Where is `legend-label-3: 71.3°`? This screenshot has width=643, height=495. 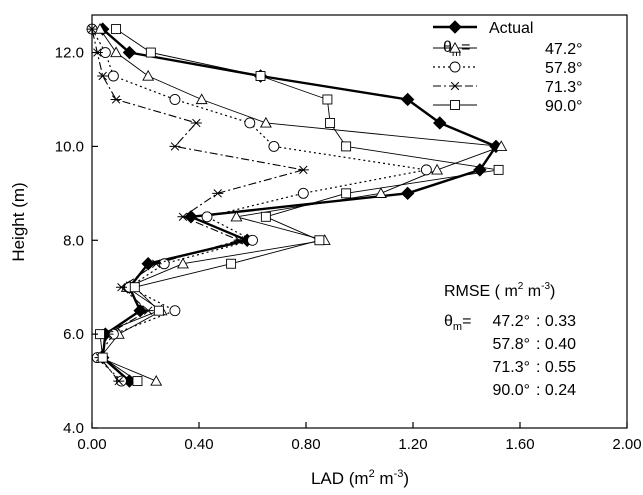 legend-label-3: 71.3° is located at coordinates (564, 87).